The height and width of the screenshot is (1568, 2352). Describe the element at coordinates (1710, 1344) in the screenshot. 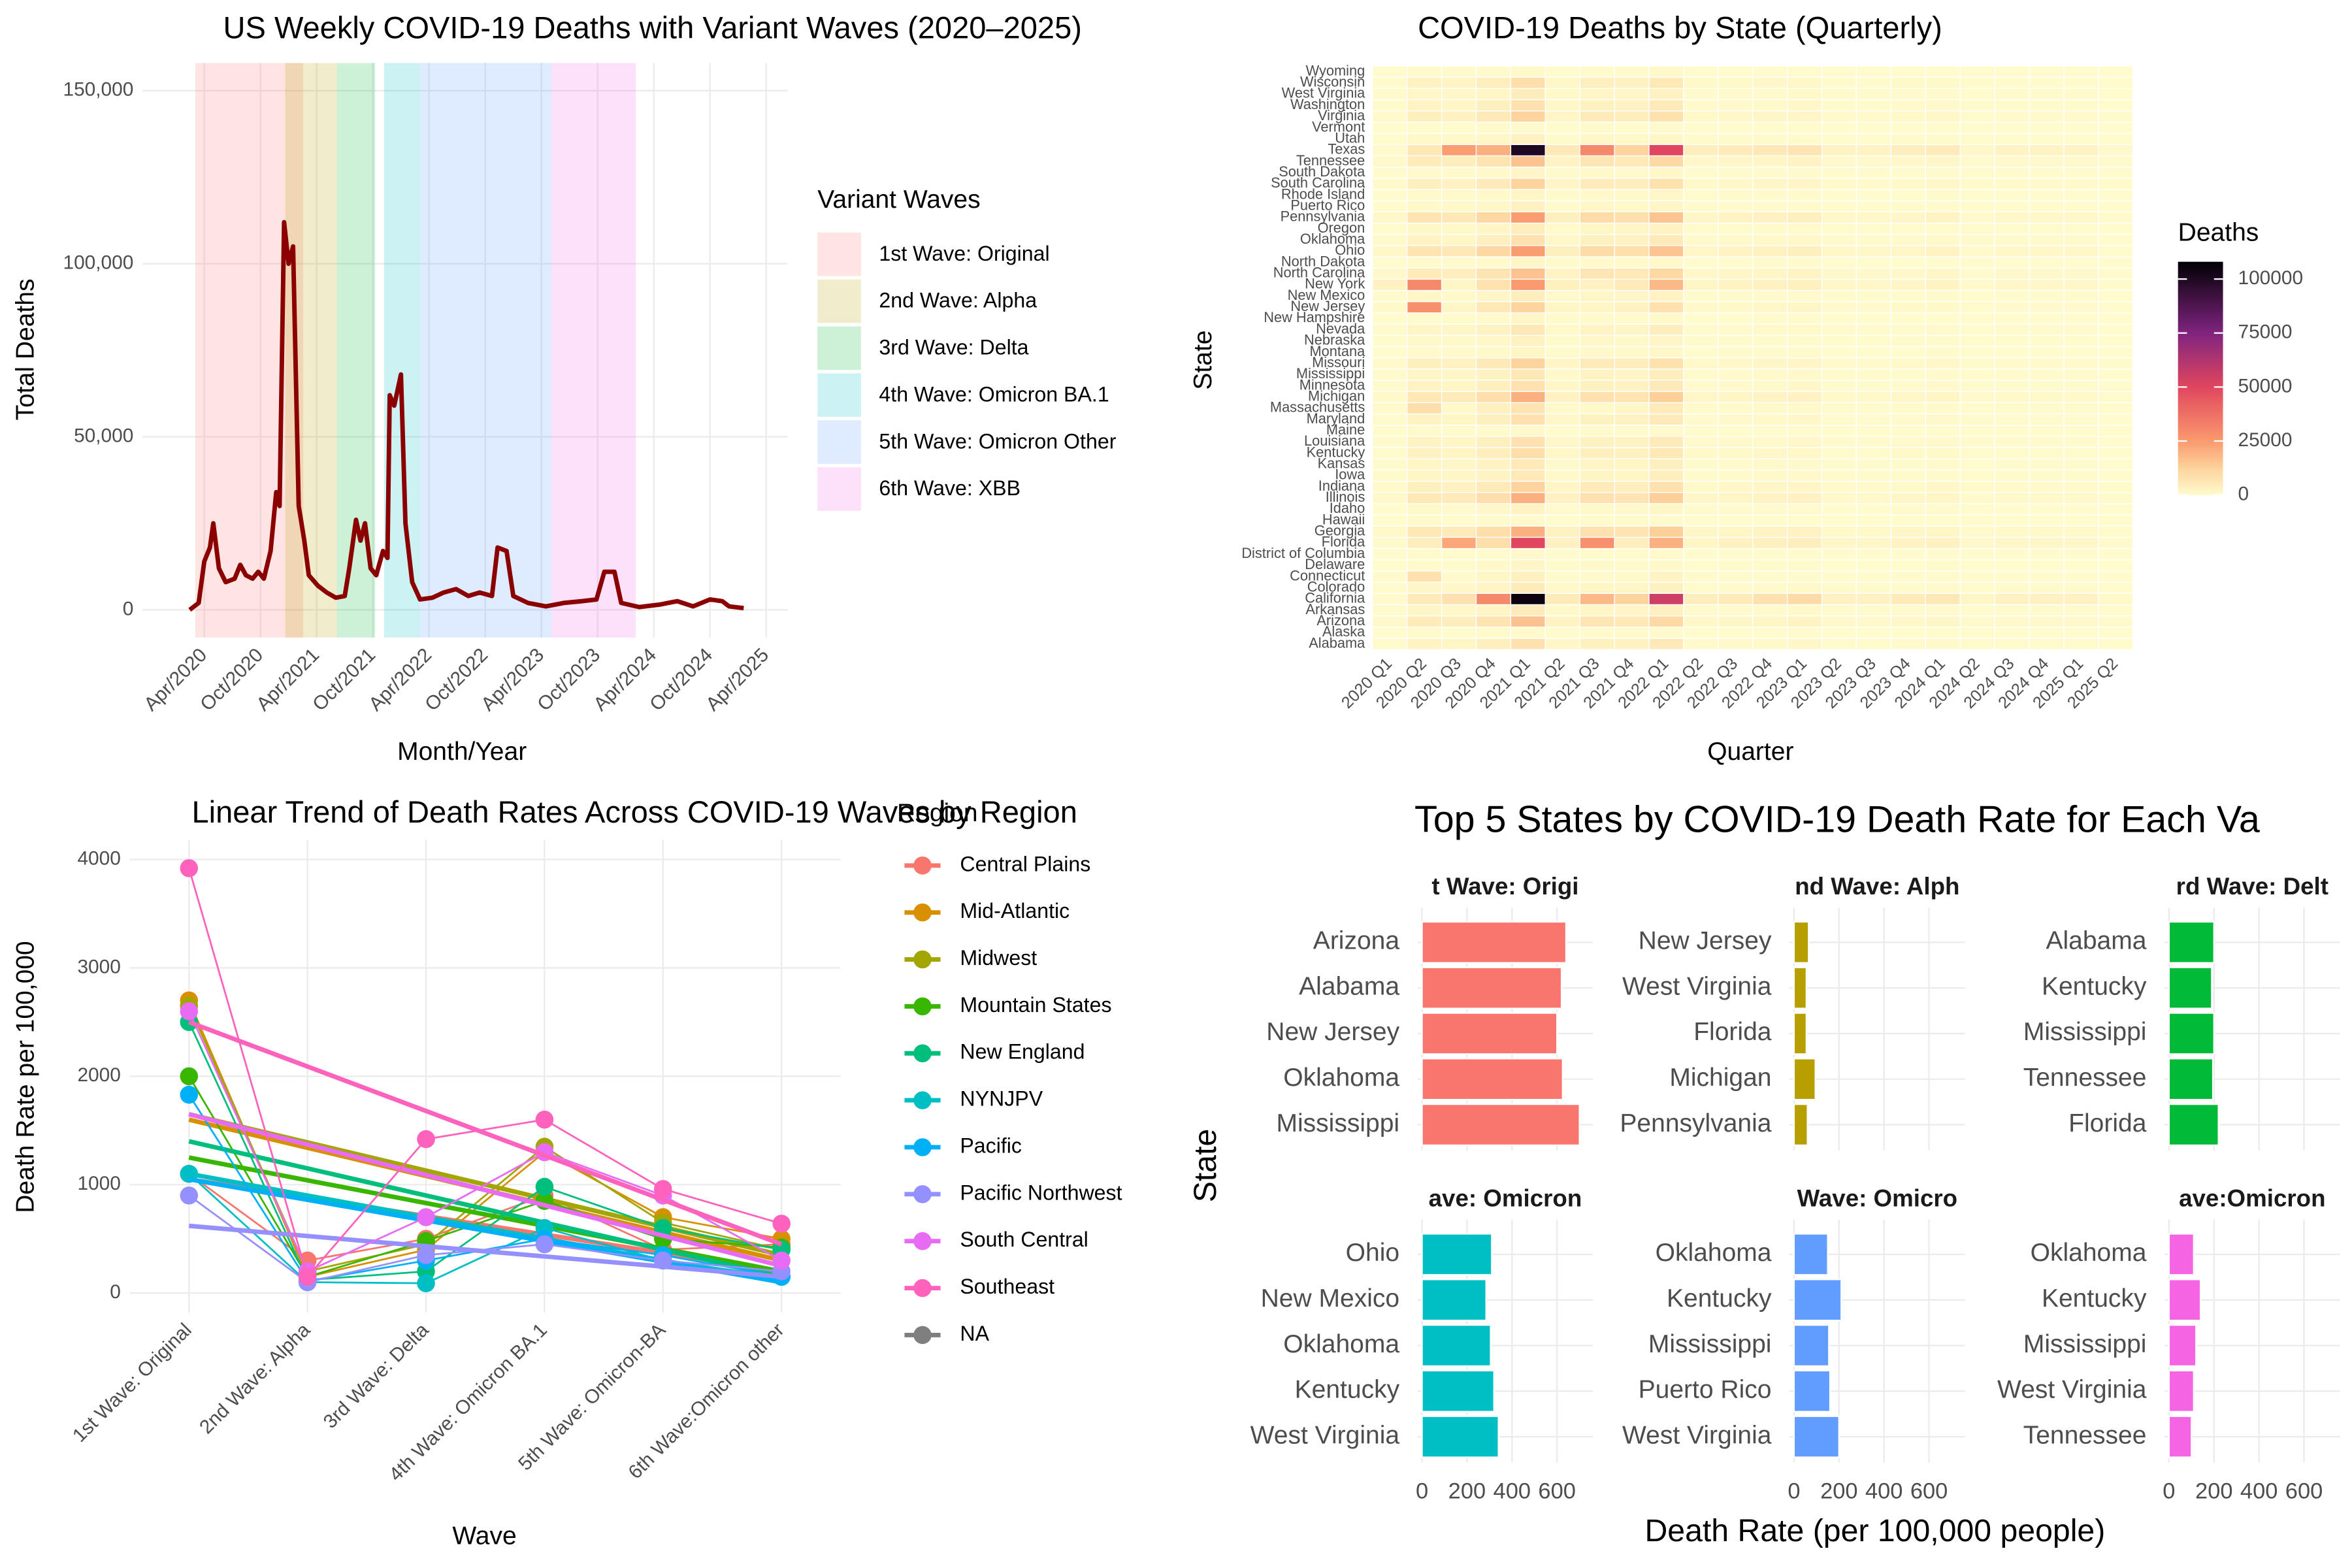

I see `y-tick-label: Mississippi` at that location.